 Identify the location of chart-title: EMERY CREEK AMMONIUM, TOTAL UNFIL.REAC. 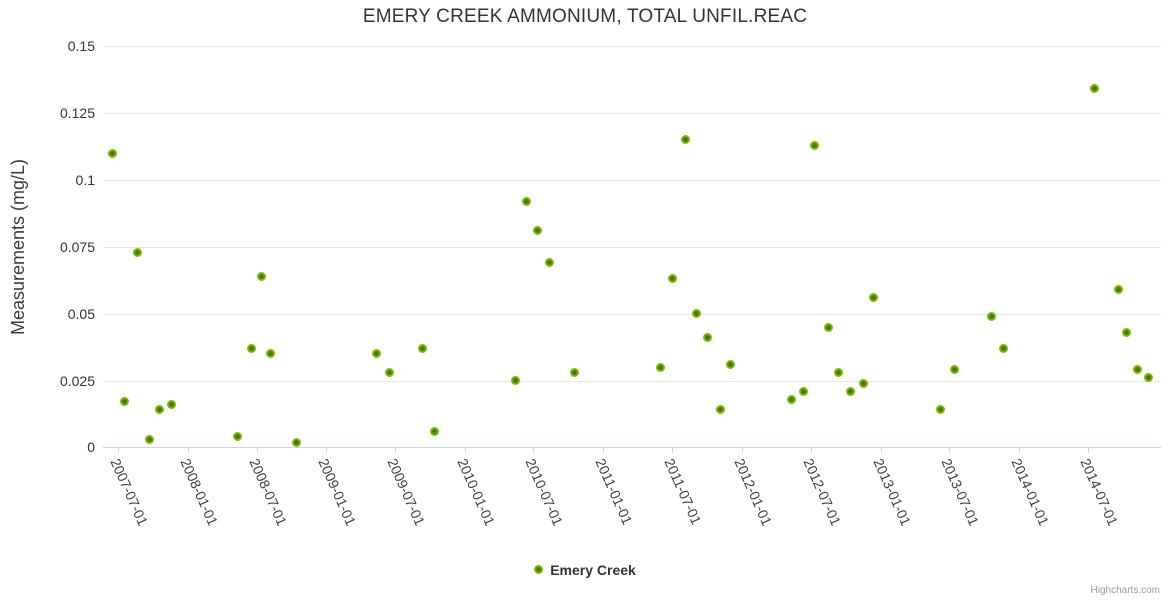
(585, 16).